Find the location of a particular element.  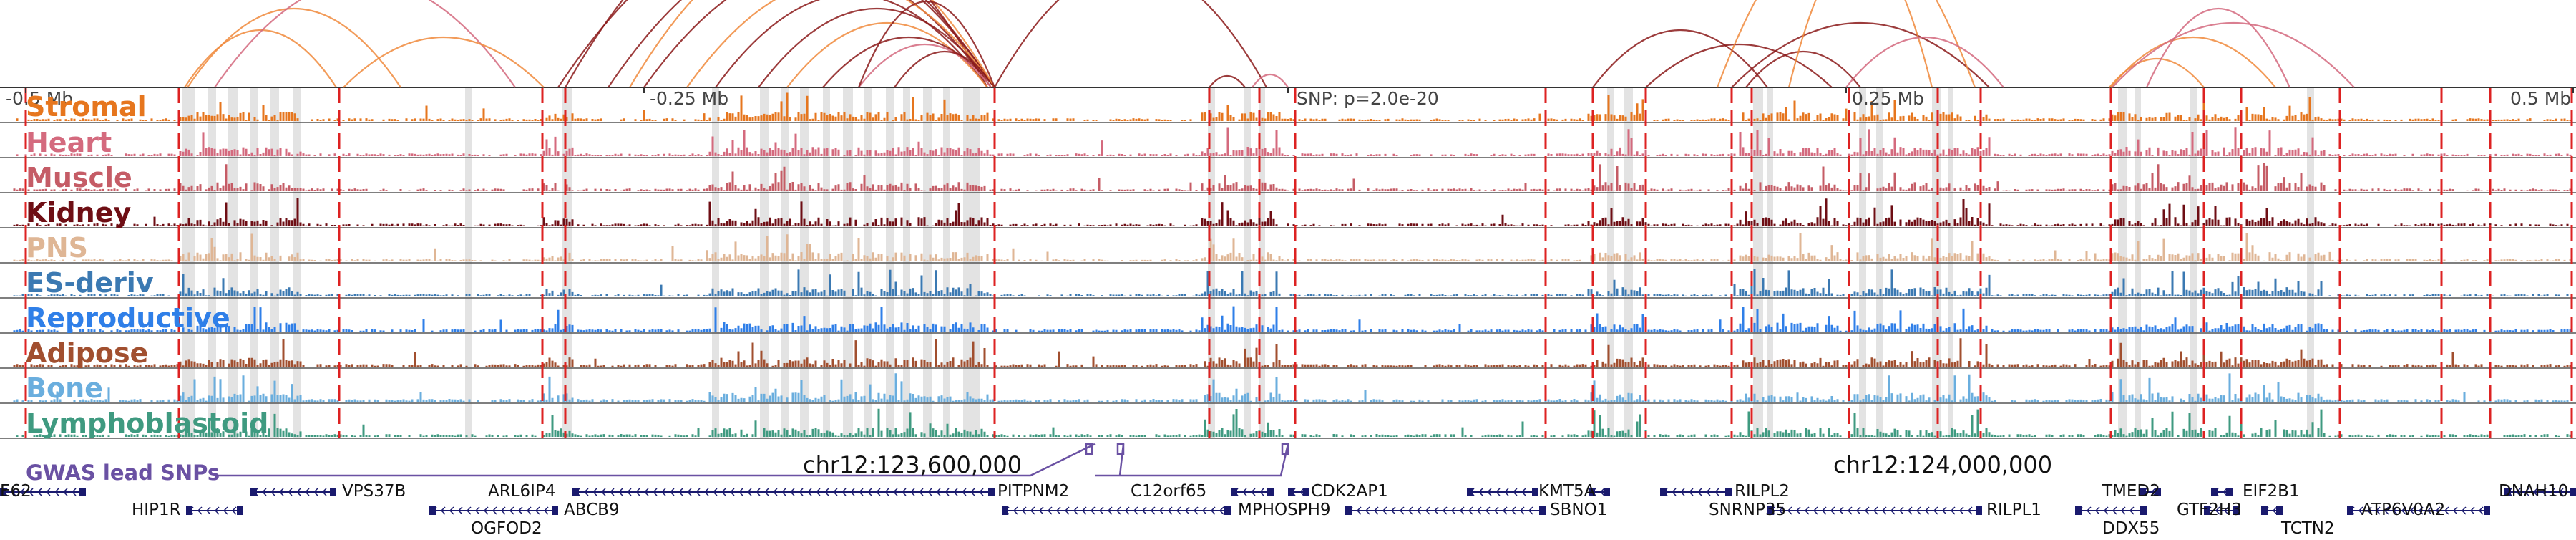

gene-label: TMED2 is located at coordinates (2131, 491).